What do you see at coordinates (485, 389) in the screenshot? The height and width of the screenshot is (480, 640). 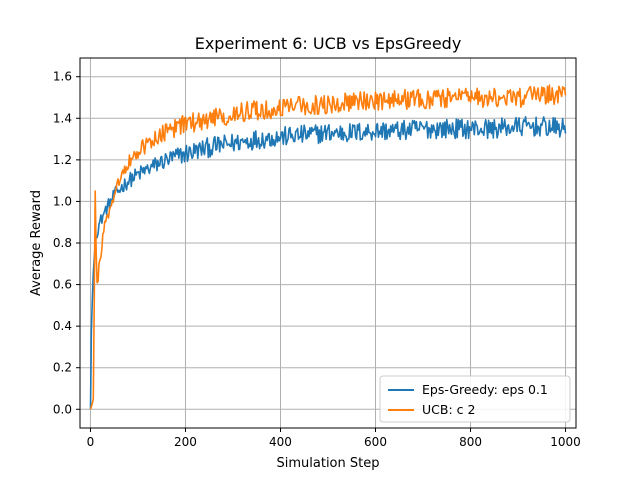 I see `legend-label: Eps-Greedy: eps 0.1` at bounding box center [485, 389].